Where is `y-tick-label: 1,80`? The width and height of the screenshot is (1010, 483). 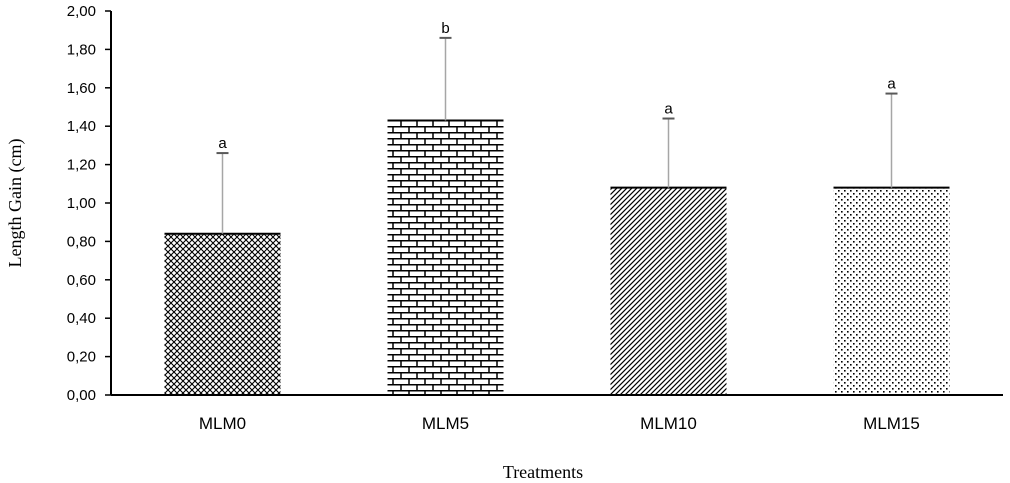
y-tick-label: 1,80 is located at coordinates (81, 49).